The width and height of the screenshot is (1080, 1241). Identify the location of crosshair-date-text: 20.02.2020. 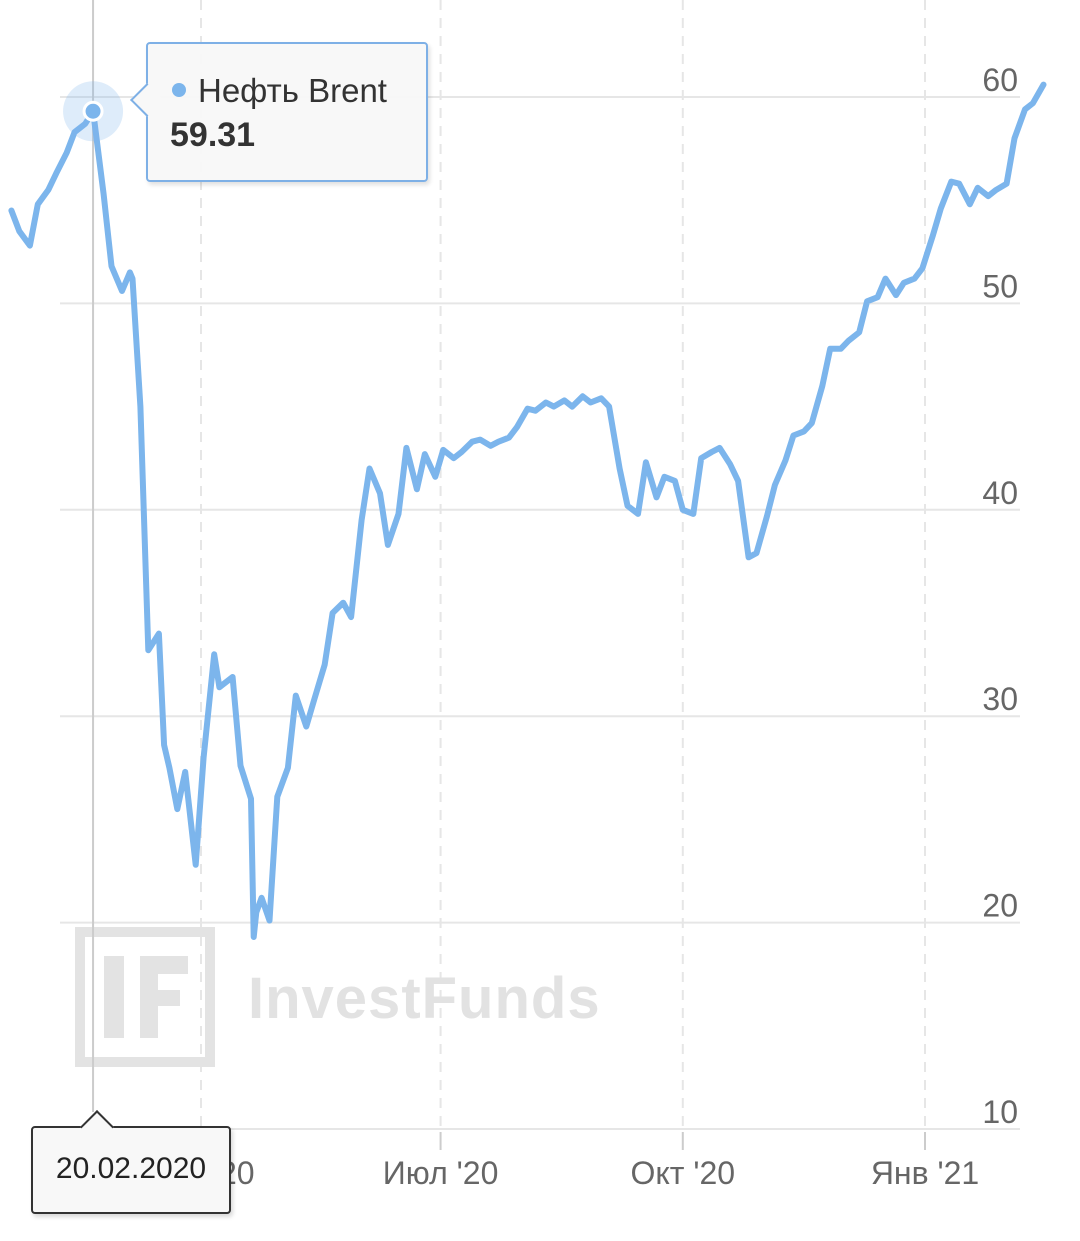
(131, 1168).